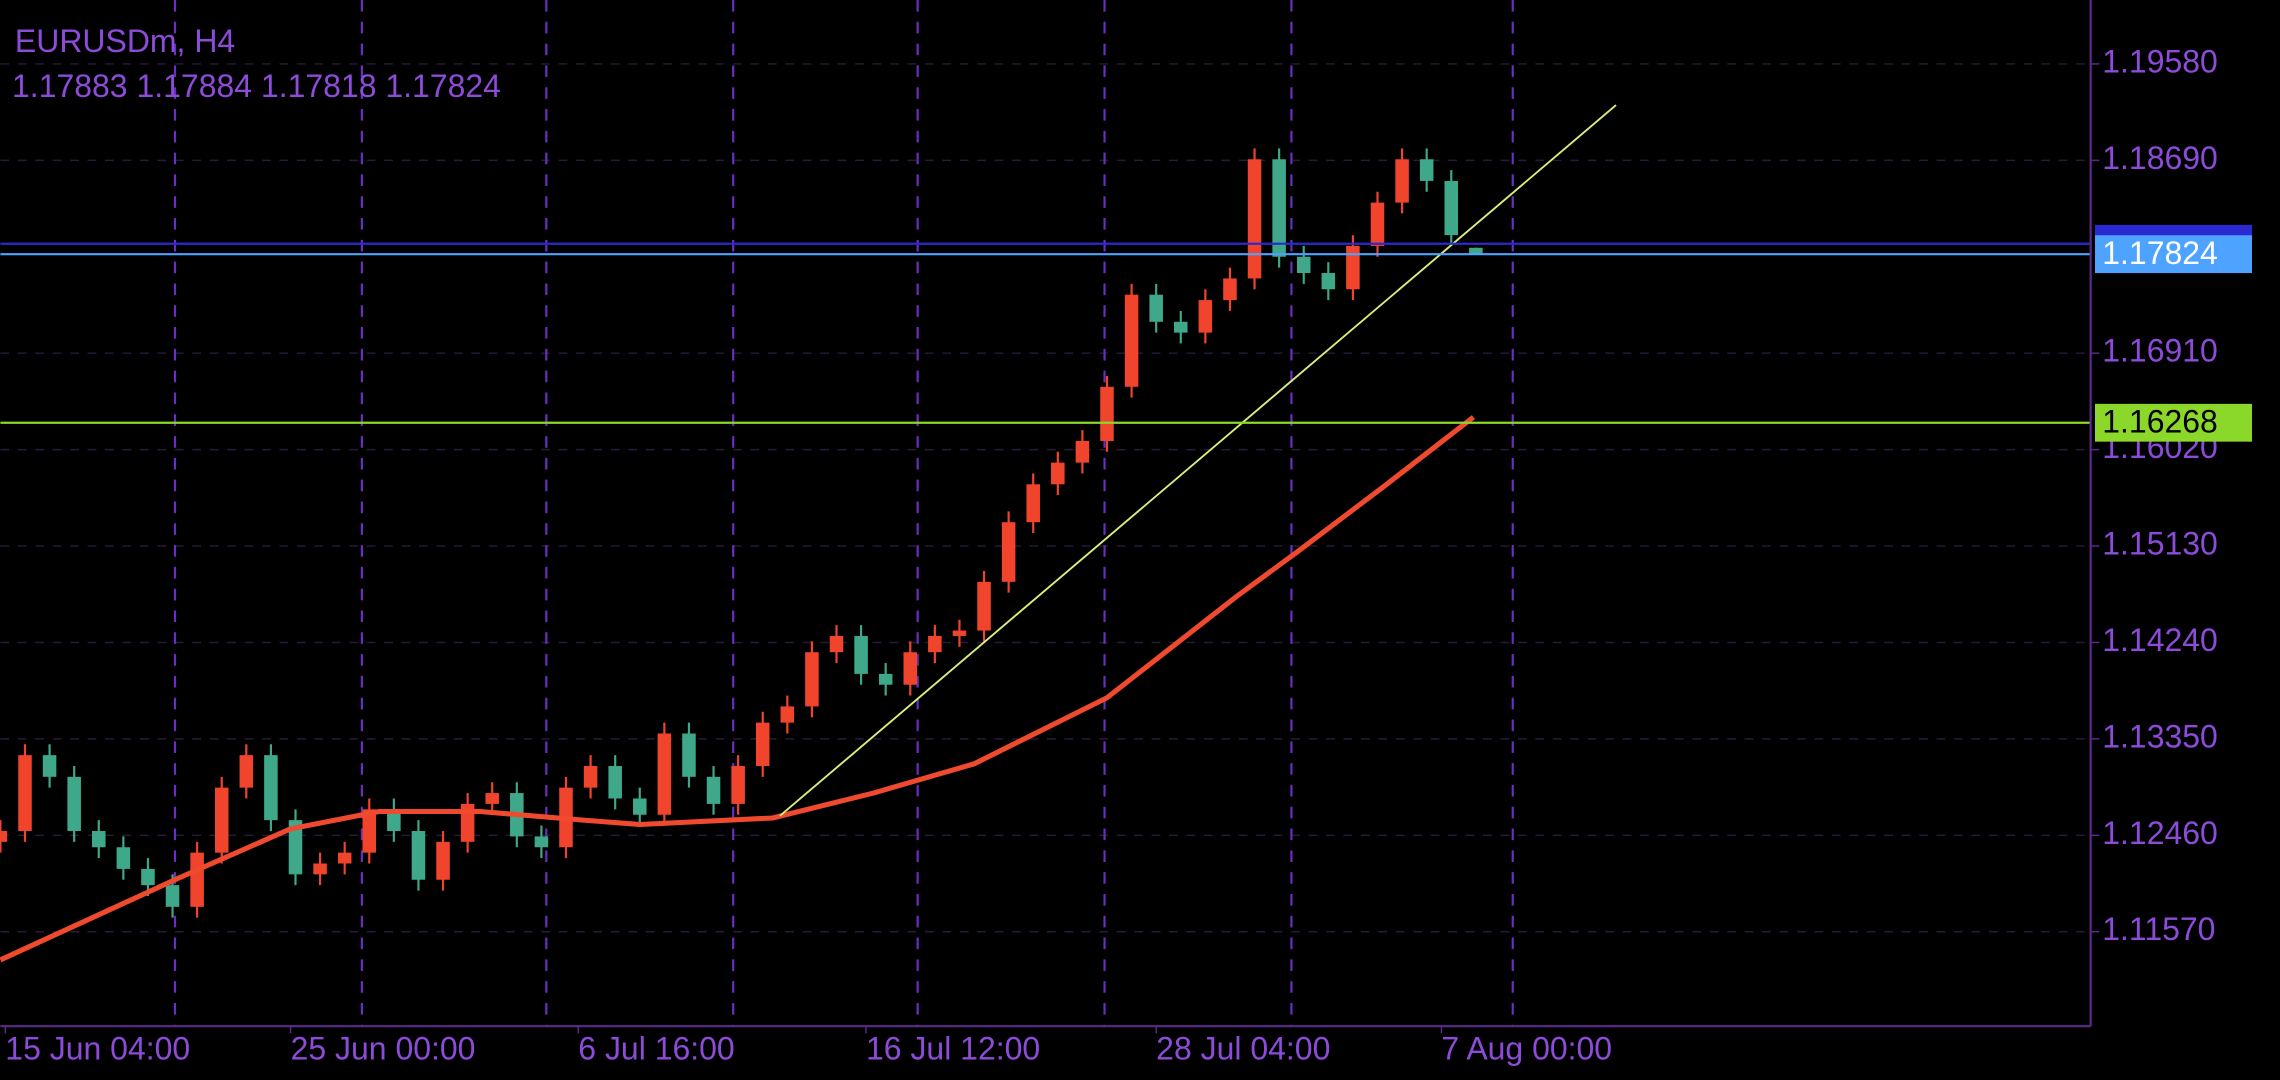  What do you see at coordinates (1526, 1048) in the screenshot?
I see `x-tick-label: 7 Aug 00:00` at bounding box center [1526, 1048].